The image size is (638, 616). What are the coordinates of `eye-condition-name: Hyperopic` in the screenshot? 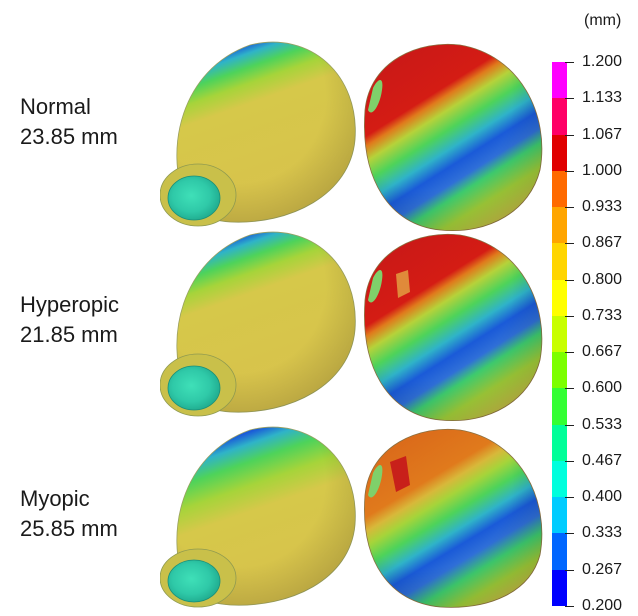 It's located at (70, 304).